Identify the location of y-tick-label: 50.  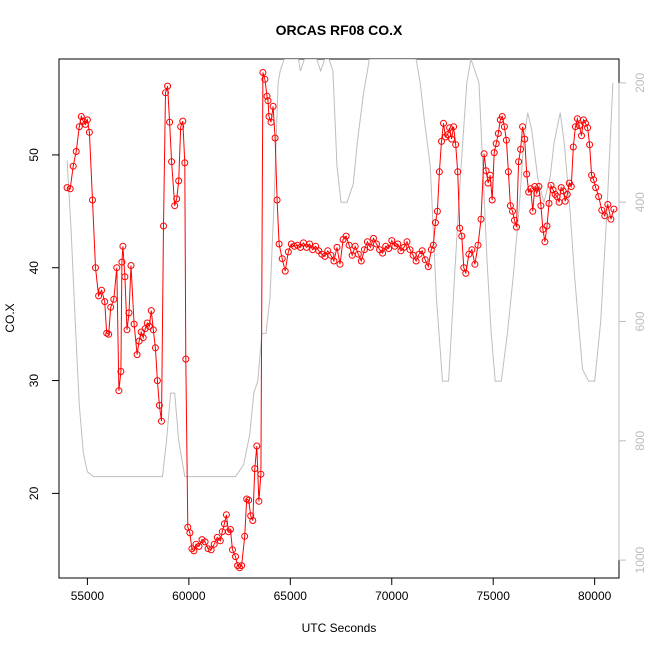
(34, 155).